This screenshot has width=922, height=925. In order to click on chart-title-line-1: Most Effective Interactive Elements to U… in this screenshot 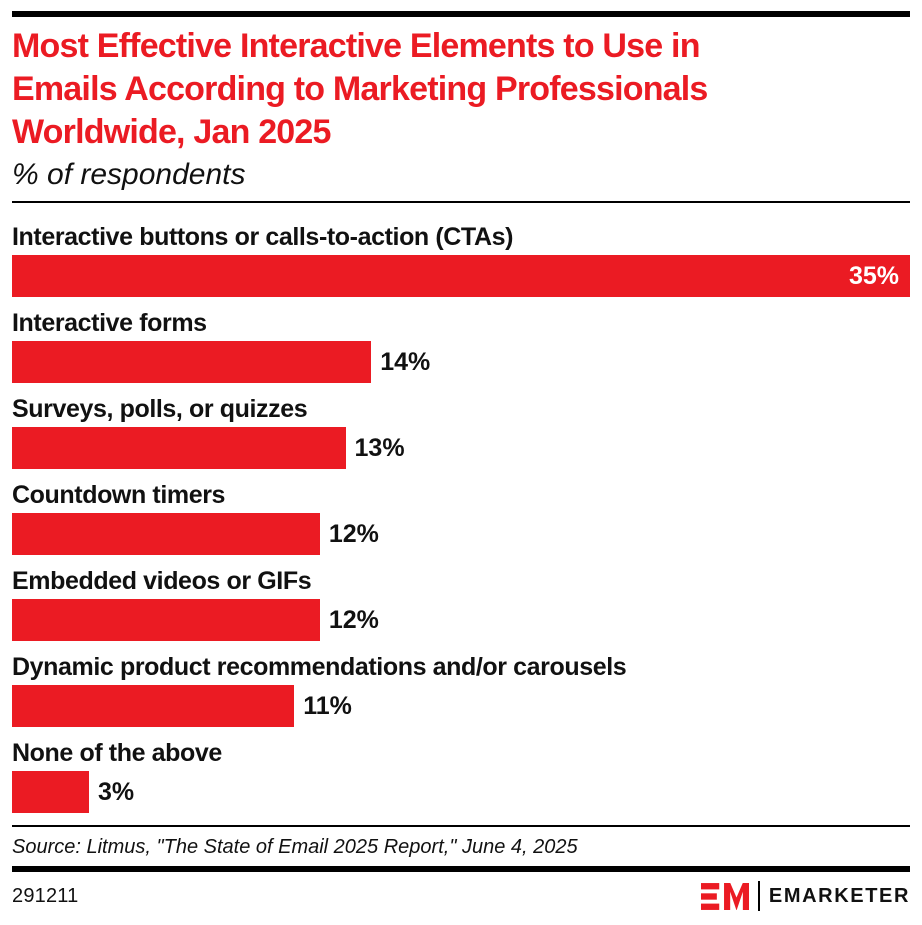, I will do `click(356, 46)`.